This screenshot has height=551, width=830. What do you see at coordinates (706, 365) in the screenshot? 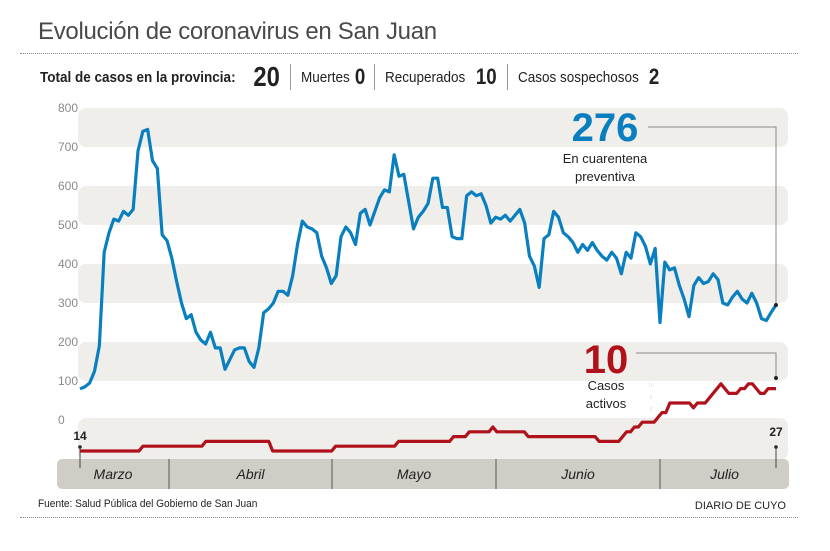
I see `active-leader-line` at bounding box center [706, 365].